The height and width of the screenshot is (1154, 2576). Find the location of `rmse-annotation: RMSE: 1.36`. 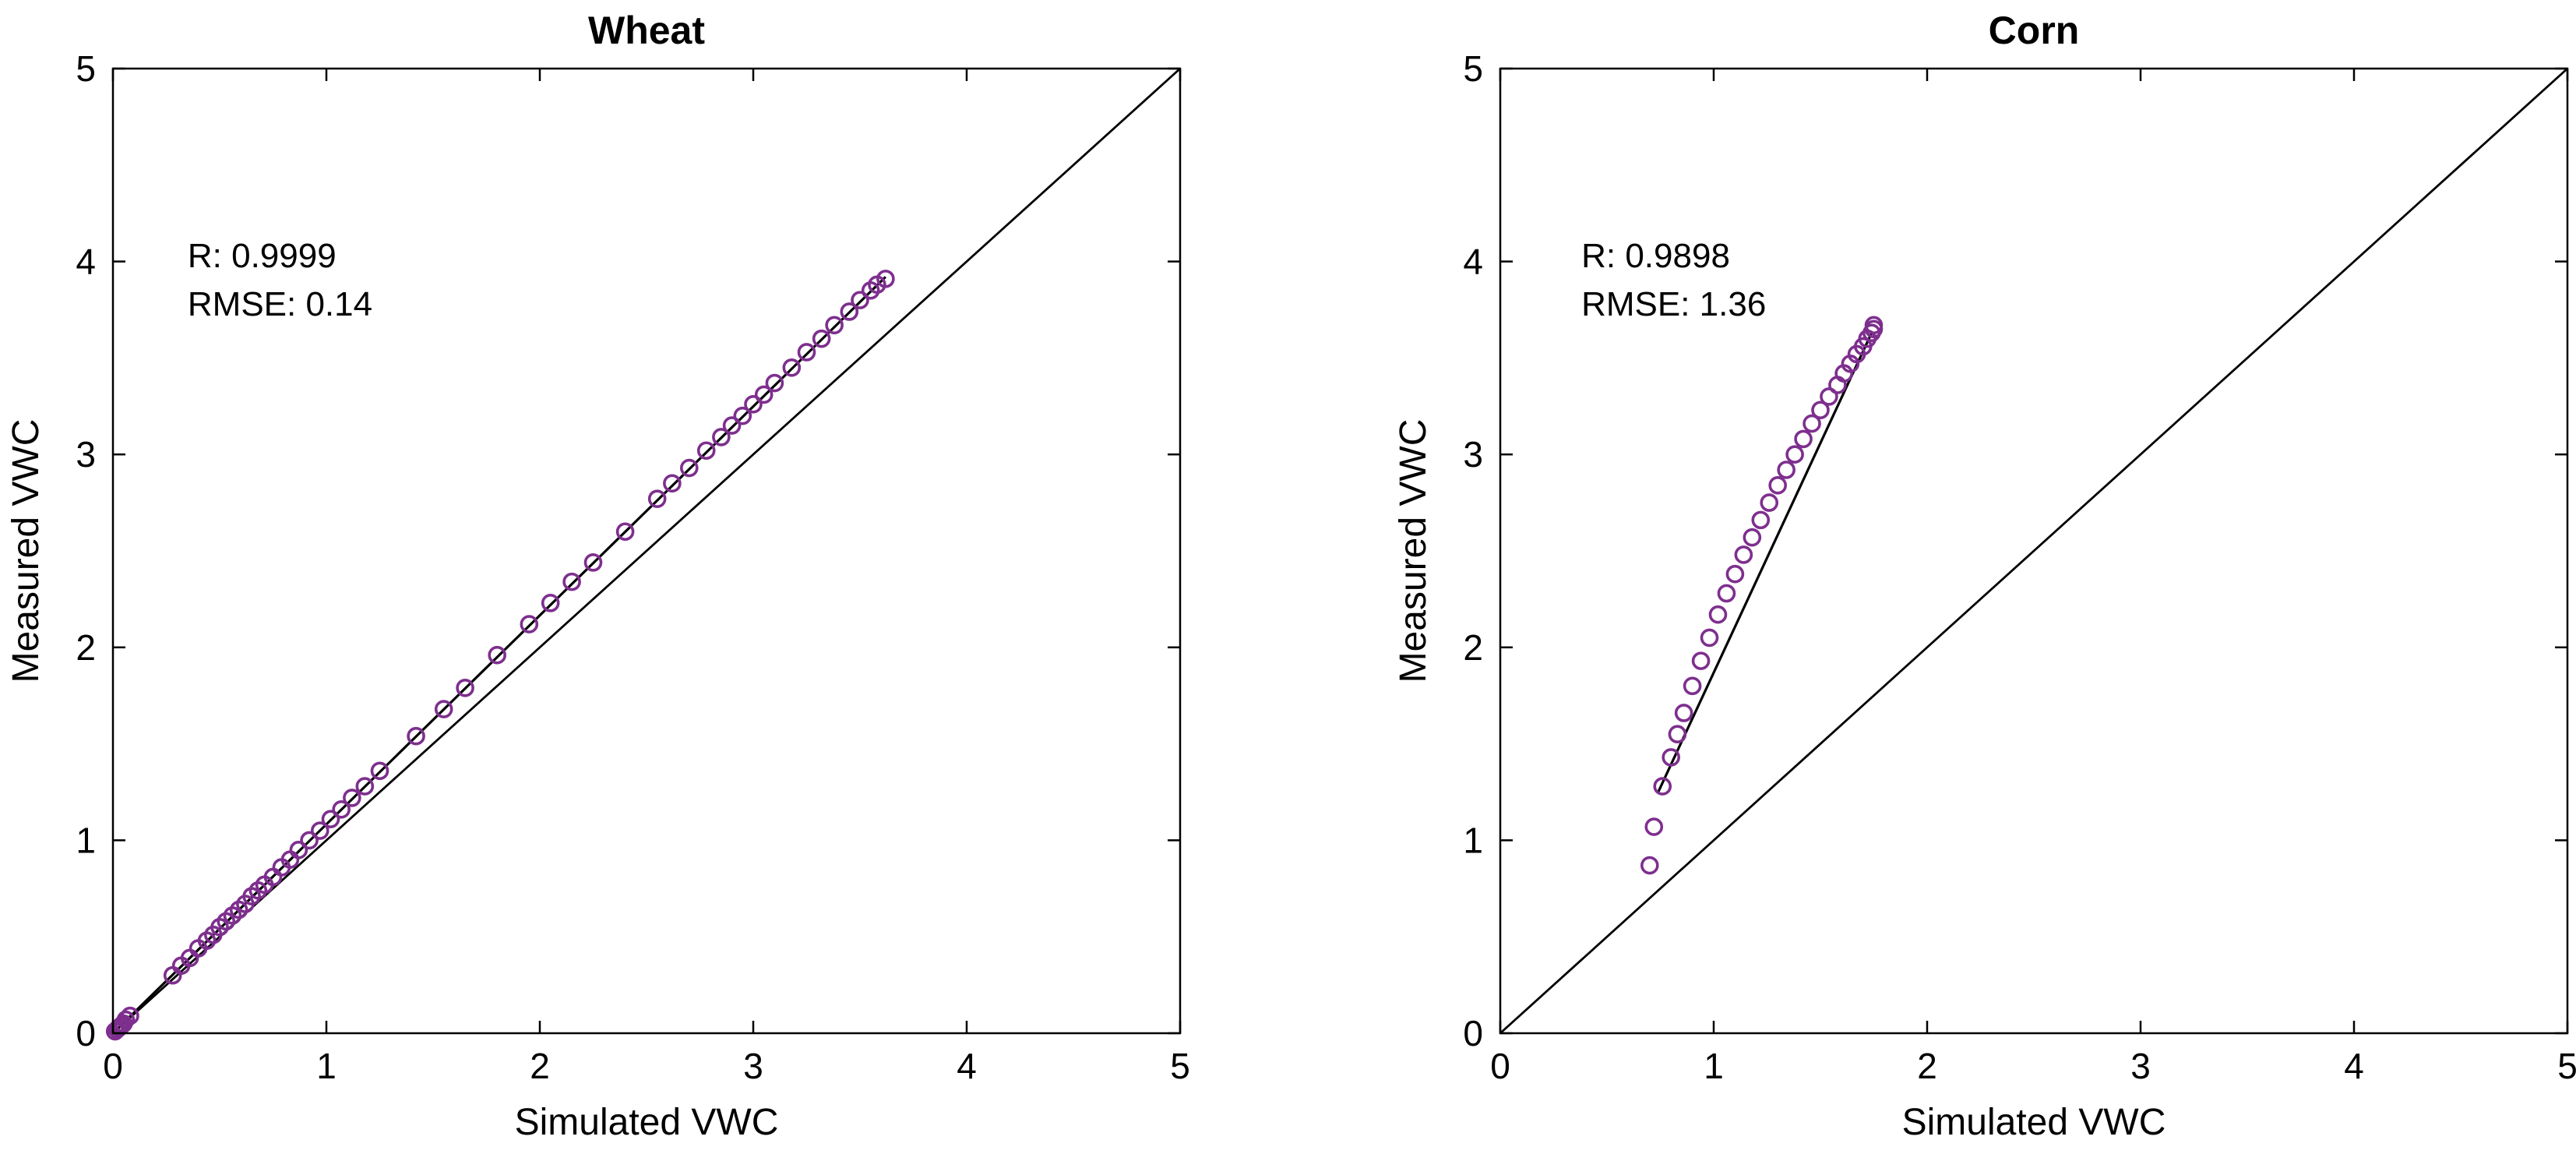

rmse-annotation: RMSE: 1.36 is located at coordinates (1673, 304).